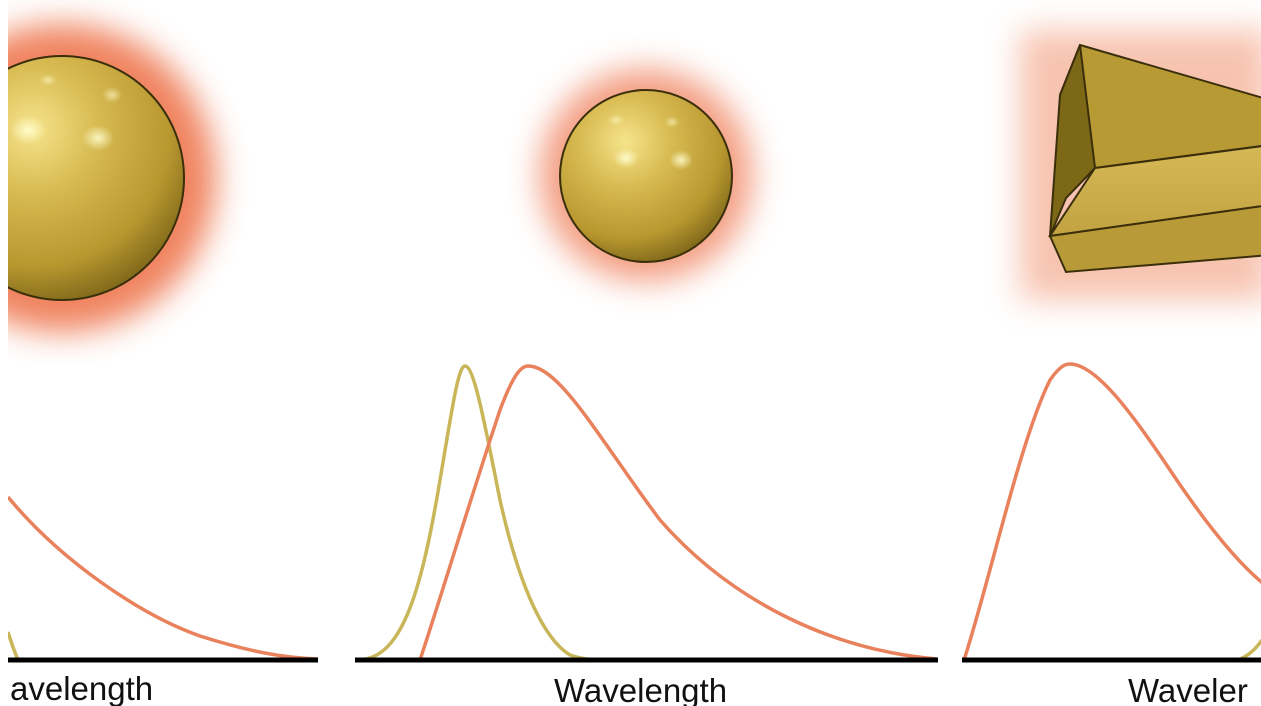  What do you see at coordinates (96, 178) in the screenshot?
I see `large-gold-sphere` at bounding box center [96, 178].